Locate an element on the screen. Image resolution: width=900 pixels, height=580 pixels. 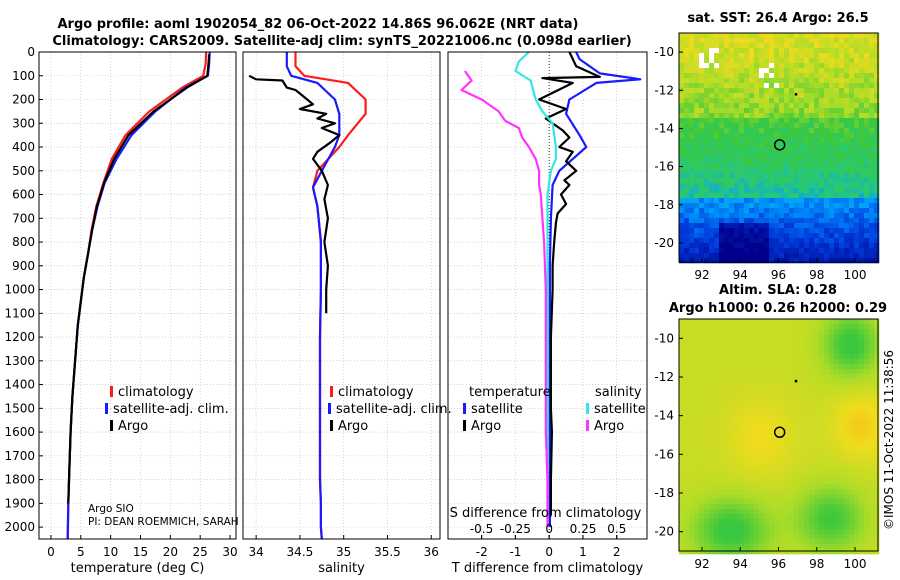
y-tick-label: 2000 is located at coordinates (19, 527).